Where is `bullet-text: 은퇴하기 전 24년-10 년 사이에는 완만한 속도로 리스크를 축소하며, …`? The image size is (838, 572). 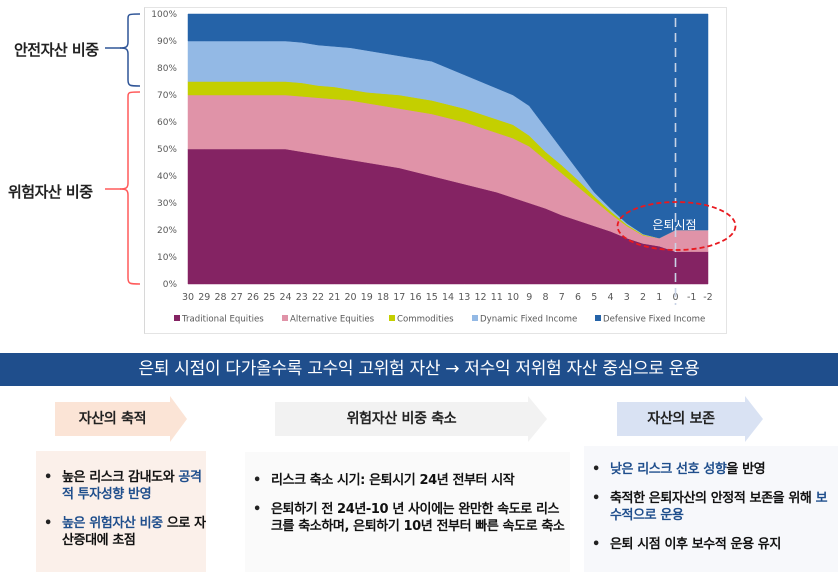
bullet-text: 은퇴하기 전 24년-10 년 사이에는 완만한 속도로 리스크를 축소하며, … is located at coordinates (418, 518).